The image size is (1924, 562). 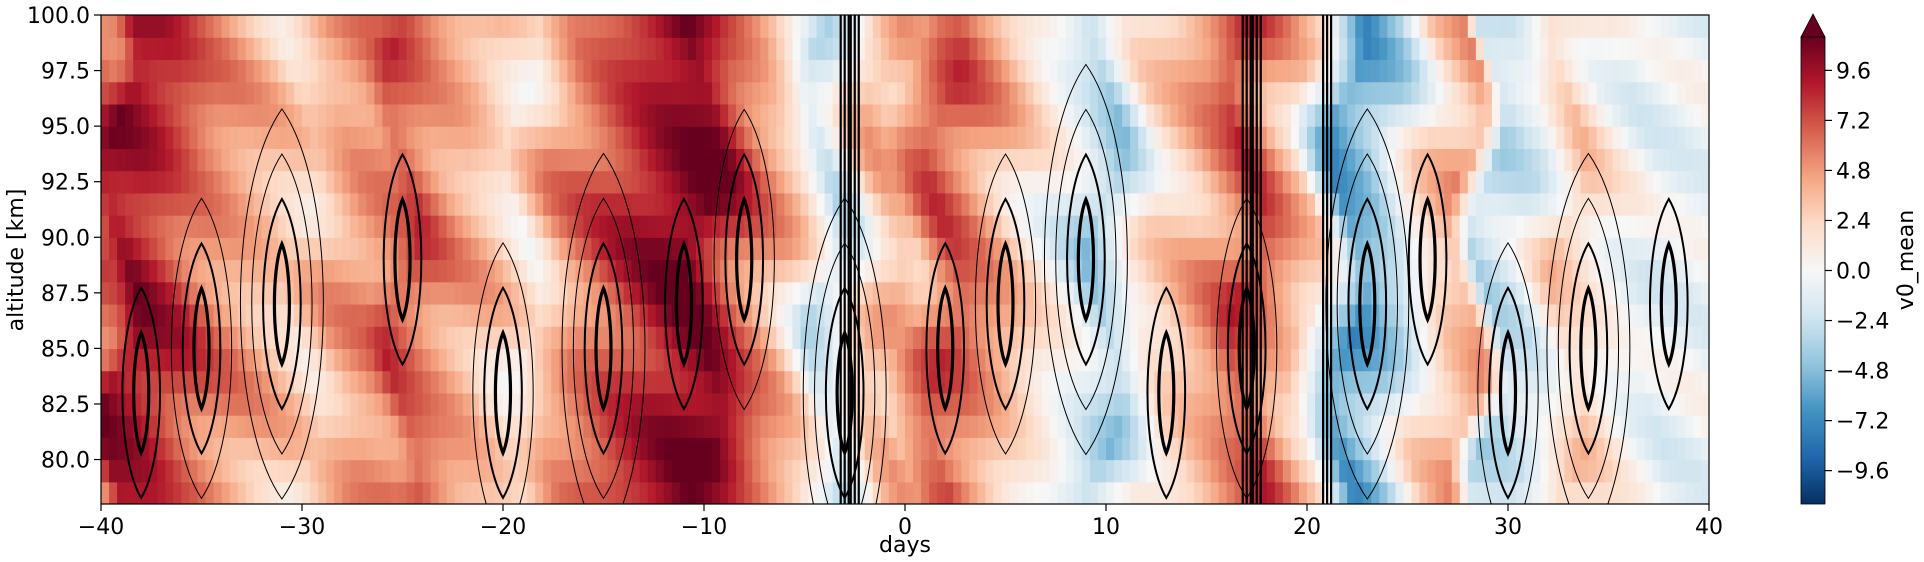 I want to click on x-tick-label: −30, so click(x=302, y=527).